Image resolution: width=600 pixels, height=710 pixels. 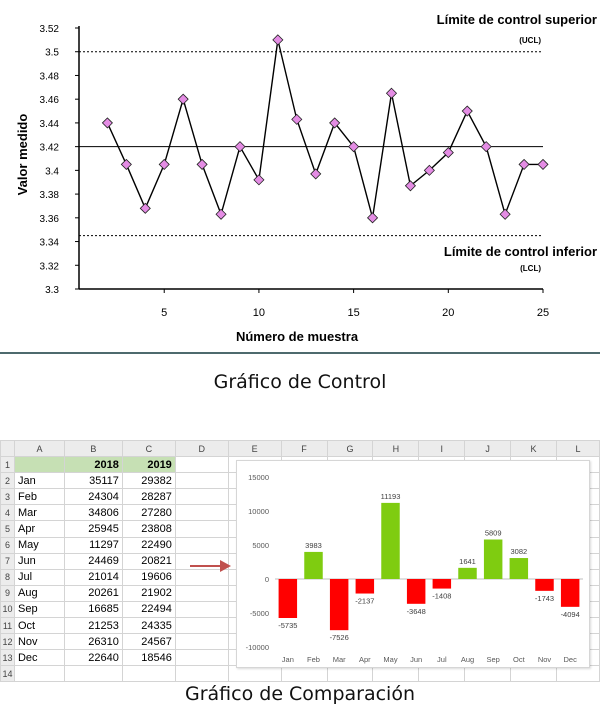 I want to click on cell: Apr, so click(x=39, y=529).